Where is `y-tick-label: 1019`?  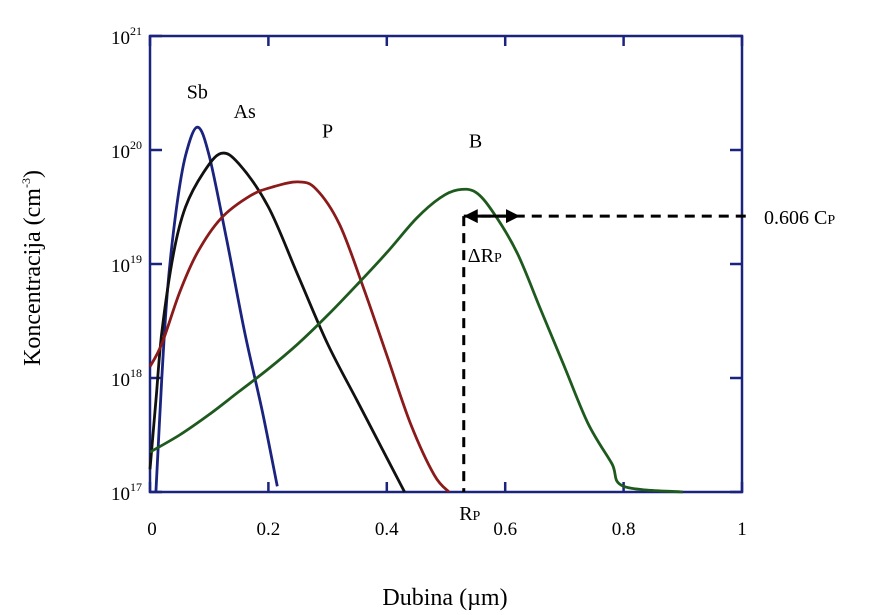
y-tick-label: 1019 is located at coordinates (126, 264).